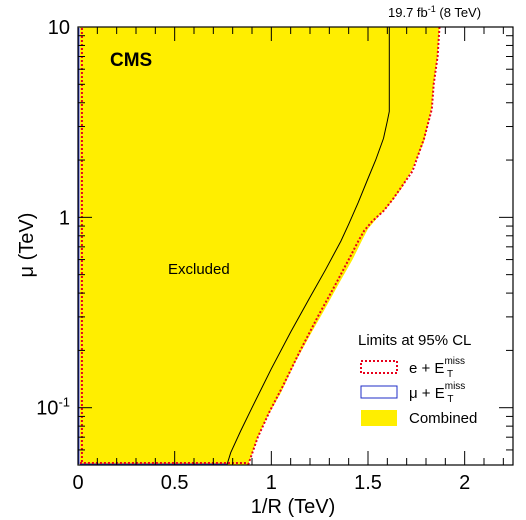 Image resolution: width=526 pixels, height=520 pixels. Describe the element at coordinates (199, 269) in the screenshot. I see `excluded-label: Excluded` at that location.